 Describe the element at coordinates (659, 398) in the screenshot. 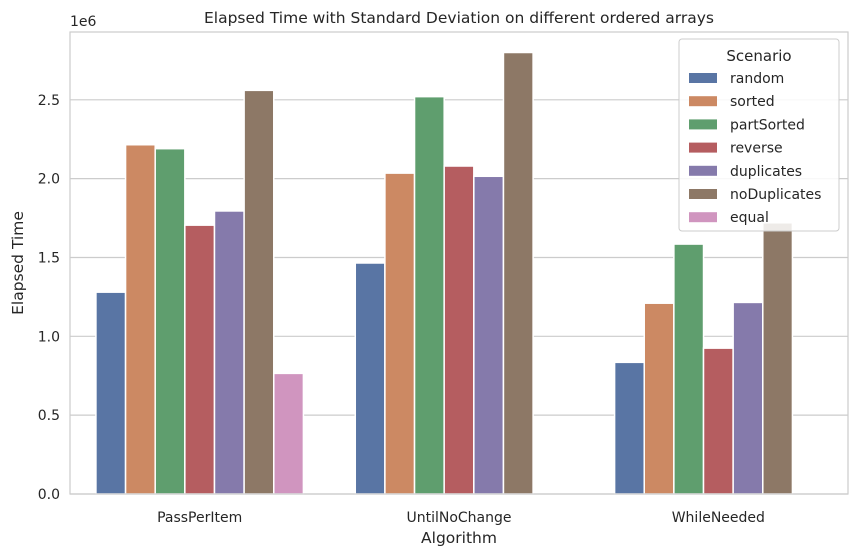

I see `bar-sorted-WhileNeeded` at that location.